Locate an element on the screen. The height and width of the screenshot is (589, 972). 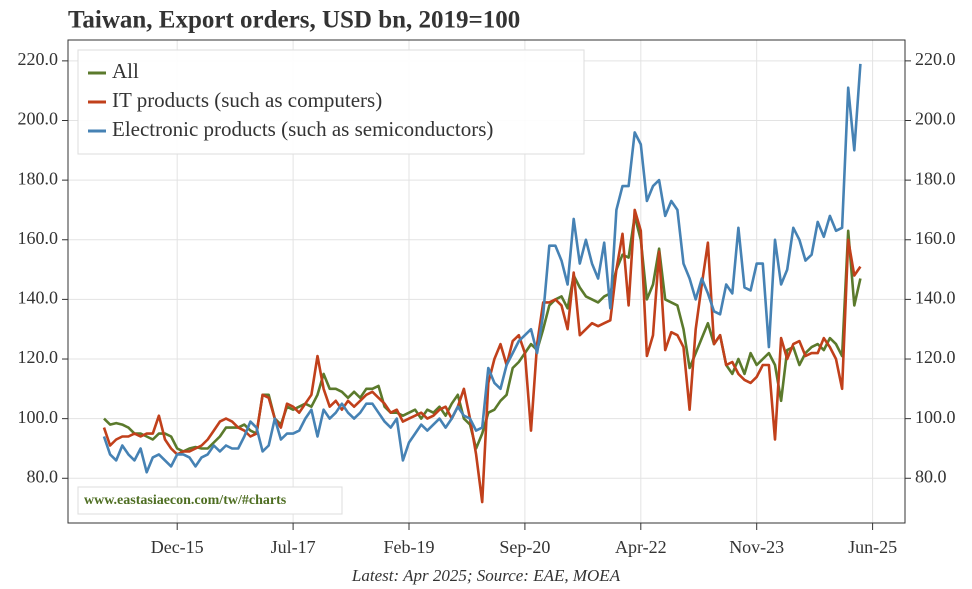
y-tick-label: 120.0 is located at coordinates (38, 357).